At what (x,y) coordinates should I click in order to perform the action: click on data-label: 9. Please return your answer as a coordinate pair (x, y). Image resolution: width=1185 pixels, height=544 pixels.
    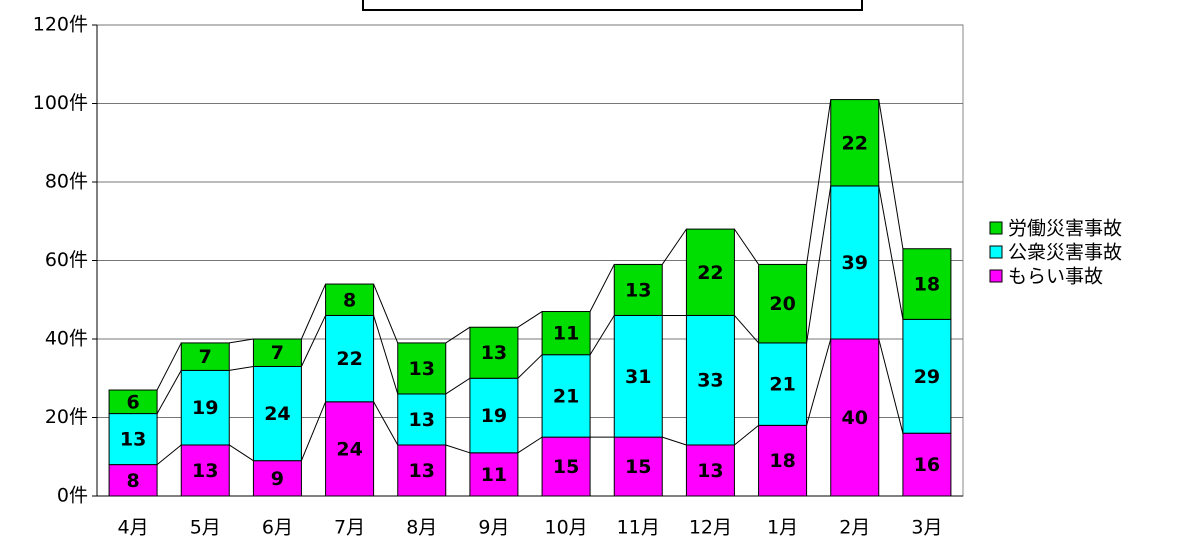
    Looking at the image, I should click on (277, 479).